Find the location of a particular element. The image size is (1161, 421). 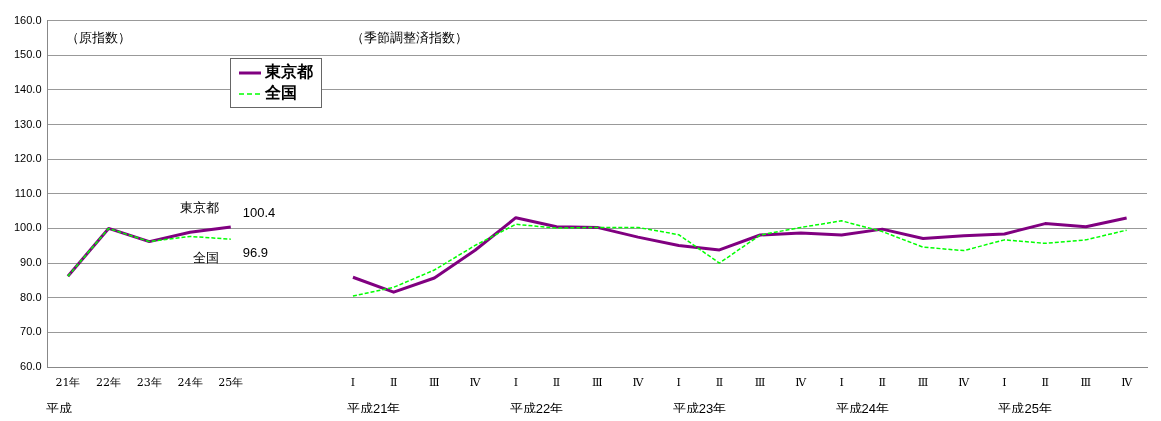

text: 全国 is located at coordinates (205, 257).